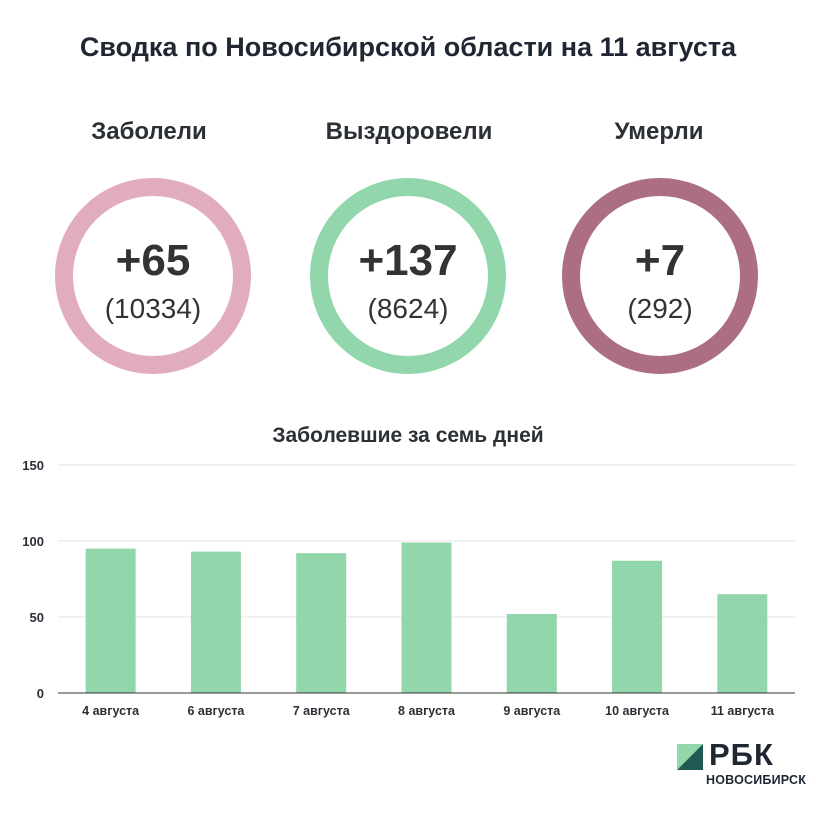 Image resolution: width=816 pixels, height=816 pixels. Describe the element at coordinates (322, 711) in the screenshot. I see `x-tick-label: 7 августа` at that location.